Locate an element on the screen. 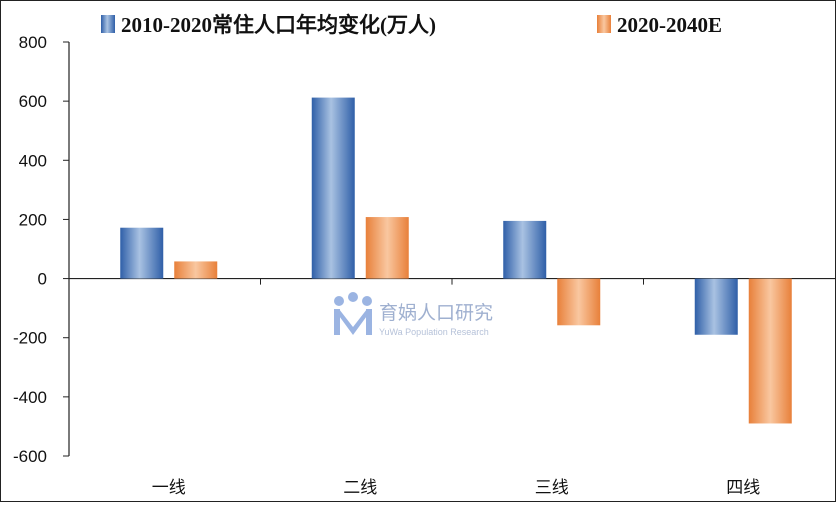  watermark: 育娲人口研究 YuWa Population Research is located at coordinates (413, 314).